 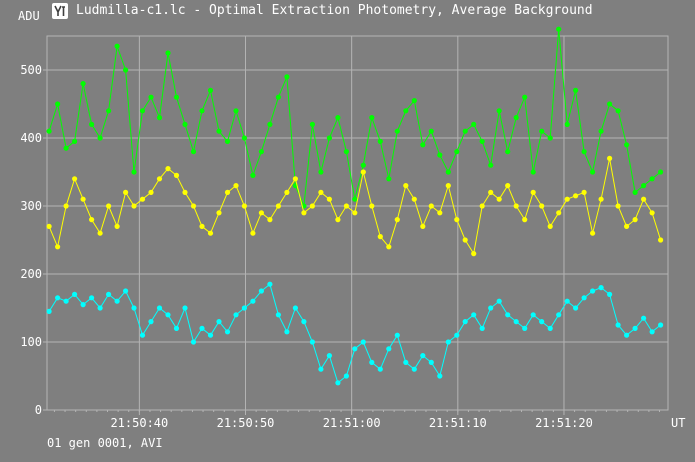 I want to click on x-tick-label: 21:51:20, so click(x=564, y=423).